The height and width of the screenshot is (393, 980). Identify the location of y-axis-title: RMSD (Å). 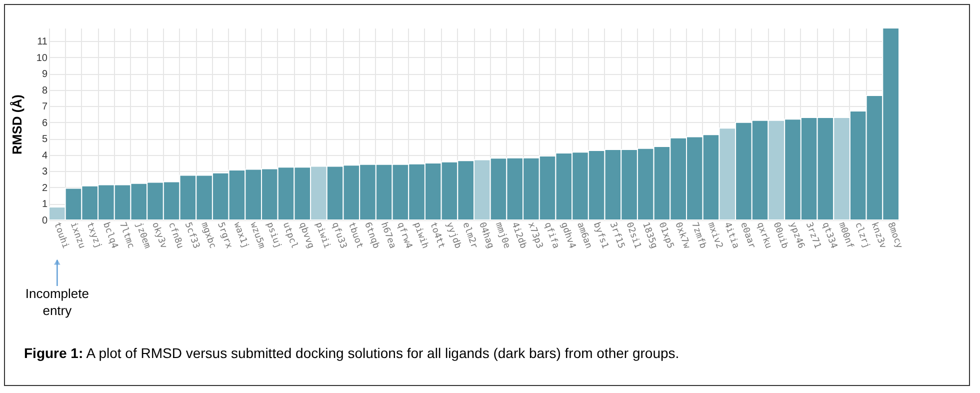
(16, 124).